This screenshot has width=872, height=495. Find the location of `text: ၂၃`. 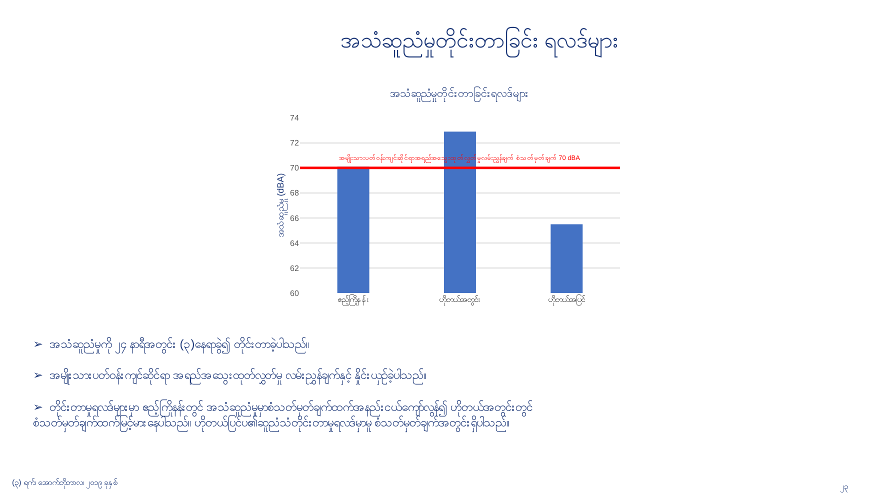

text: ၂၃ is located at coordinates (844, 487).